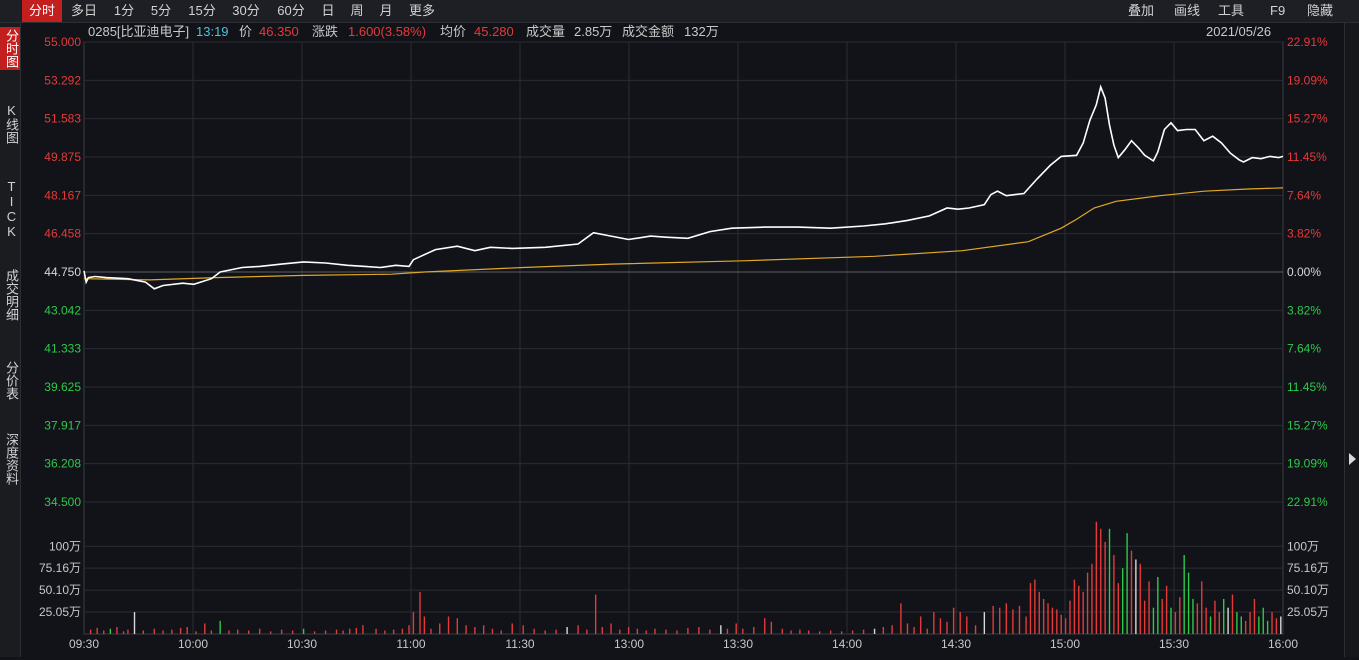 The image size is (1359, 660). Describe the element at coordinates (62, 119) in the screenshot. I see `price-axis-label: 51.583` at that location.